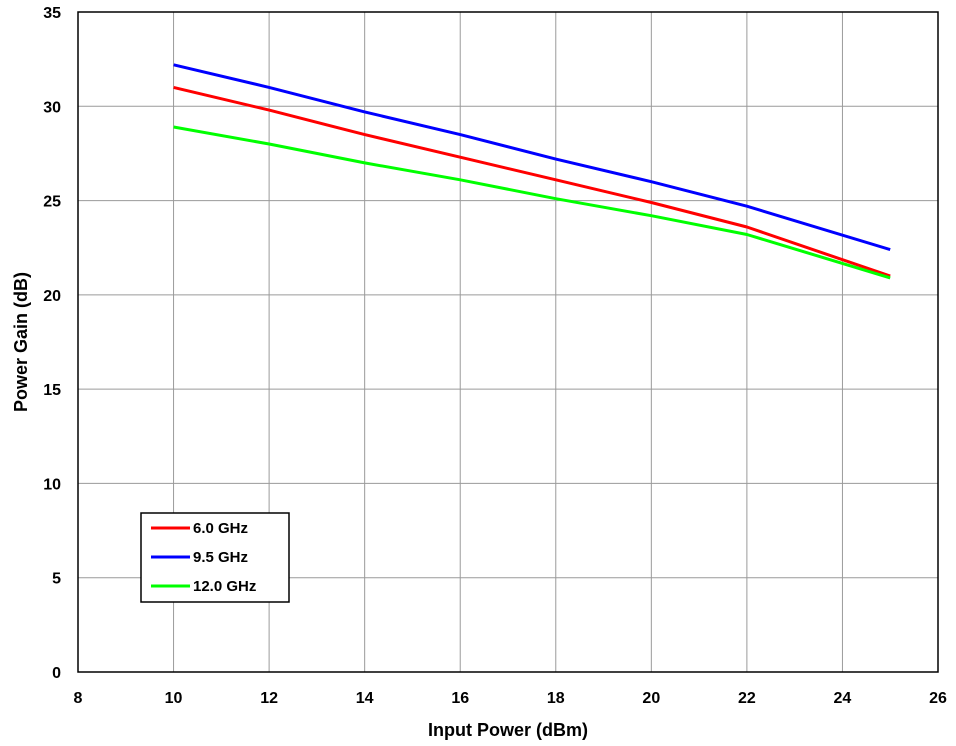  What do you see at coordinates (220, 557) in the screenshot?
I see `legend-label: 9.5 GHz` at bounding box center [220, 557].